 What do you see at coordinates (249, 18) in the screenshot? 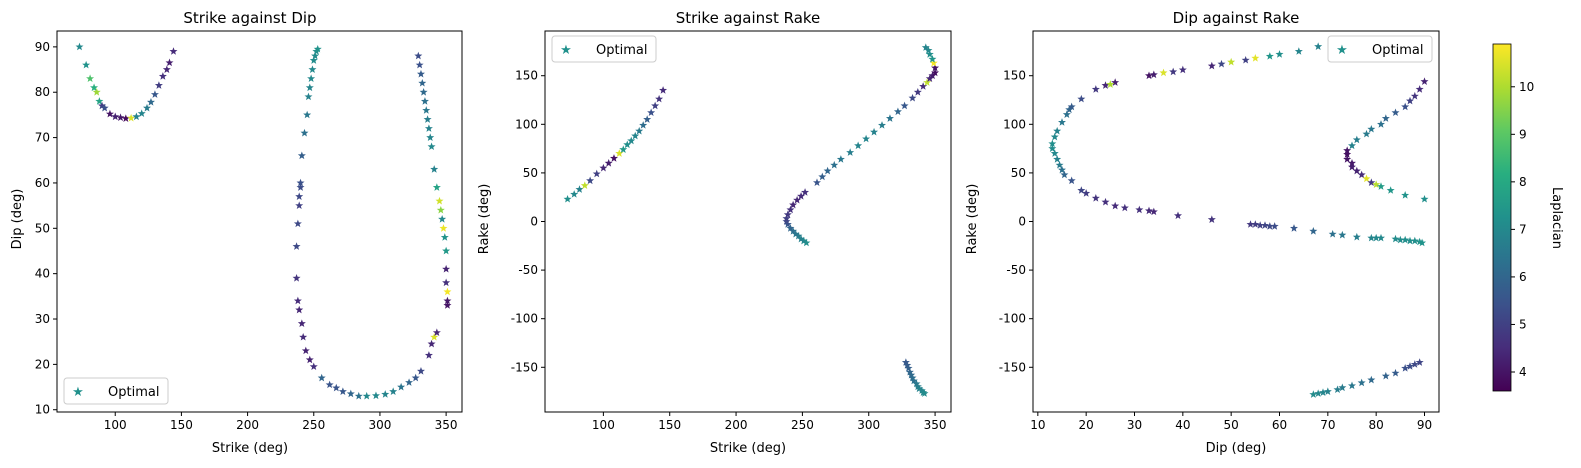
I see `chart-title: Strike against Dip` at bounding box center [249, 18].